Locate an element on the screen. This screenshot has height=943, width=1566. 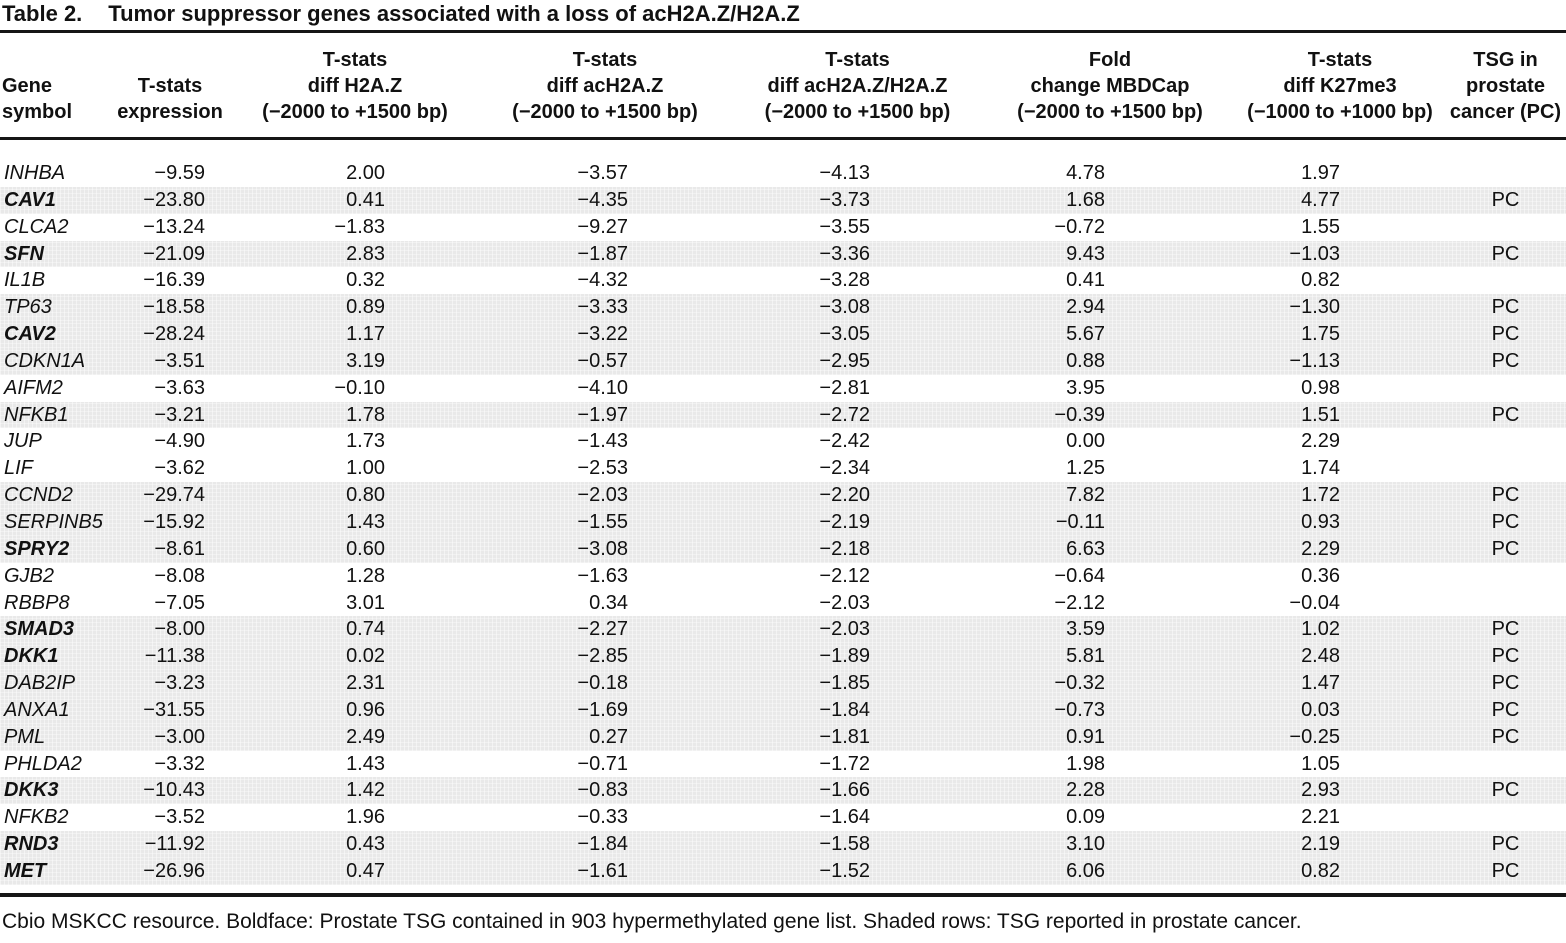
gene-symbol-cell: SERPINB5 is located at coordinates (53, 521).